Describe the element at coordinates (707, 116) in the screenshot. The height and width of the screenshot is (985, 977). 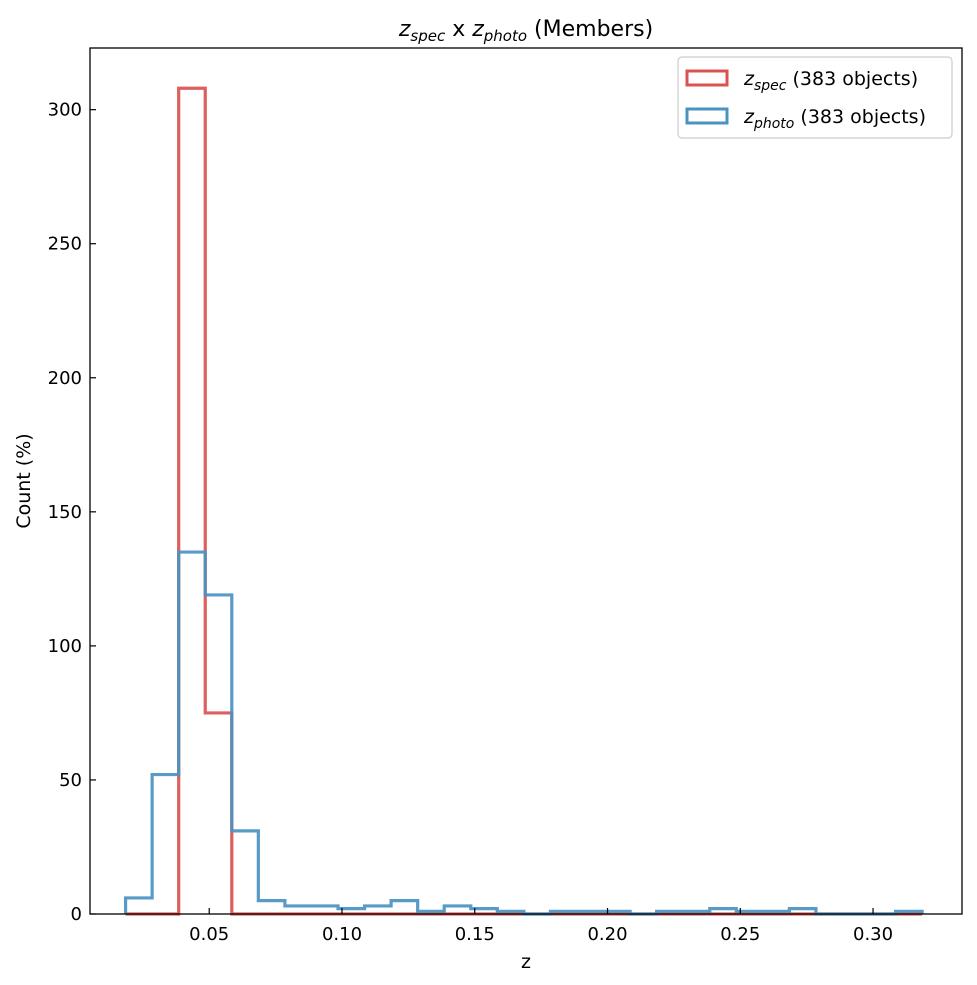
I see `legend-swatch-photo` at that location.